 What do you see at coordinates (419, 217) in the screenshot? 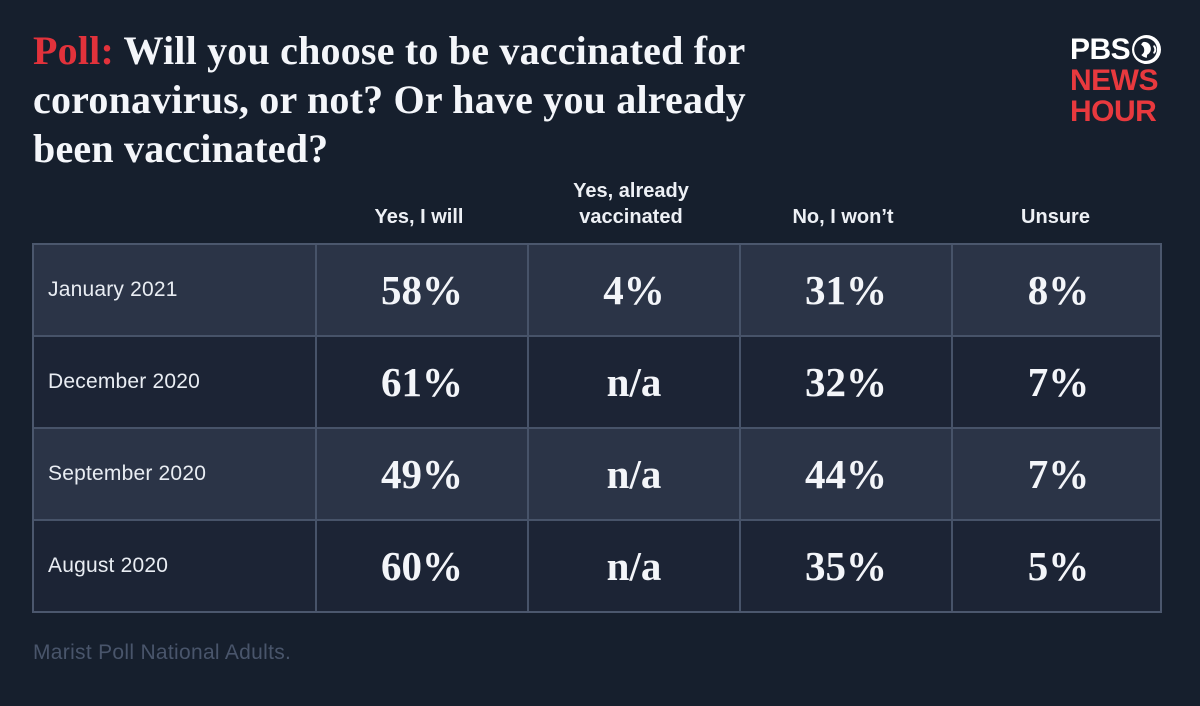
I see `column-header-yes-i-will: Yes, I will` at bounding box center [419, 217].